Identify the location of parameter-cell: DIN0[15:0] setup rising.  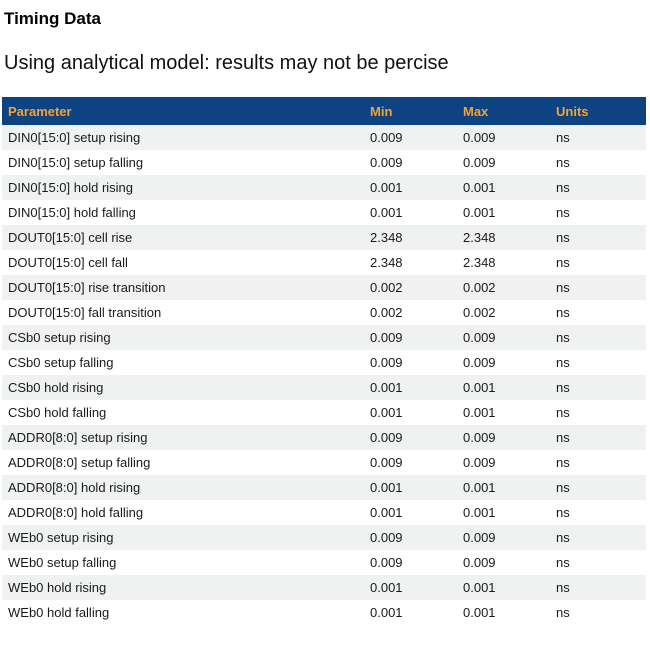
(74, 137).